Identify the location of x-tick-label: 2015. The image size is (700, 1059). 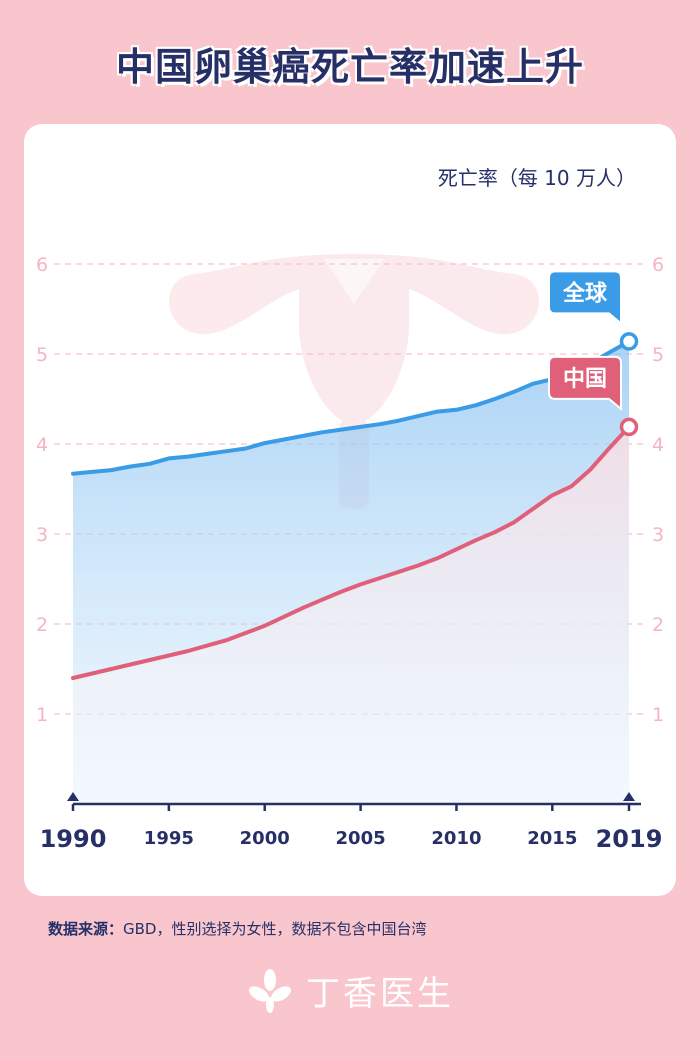
(552, 838).